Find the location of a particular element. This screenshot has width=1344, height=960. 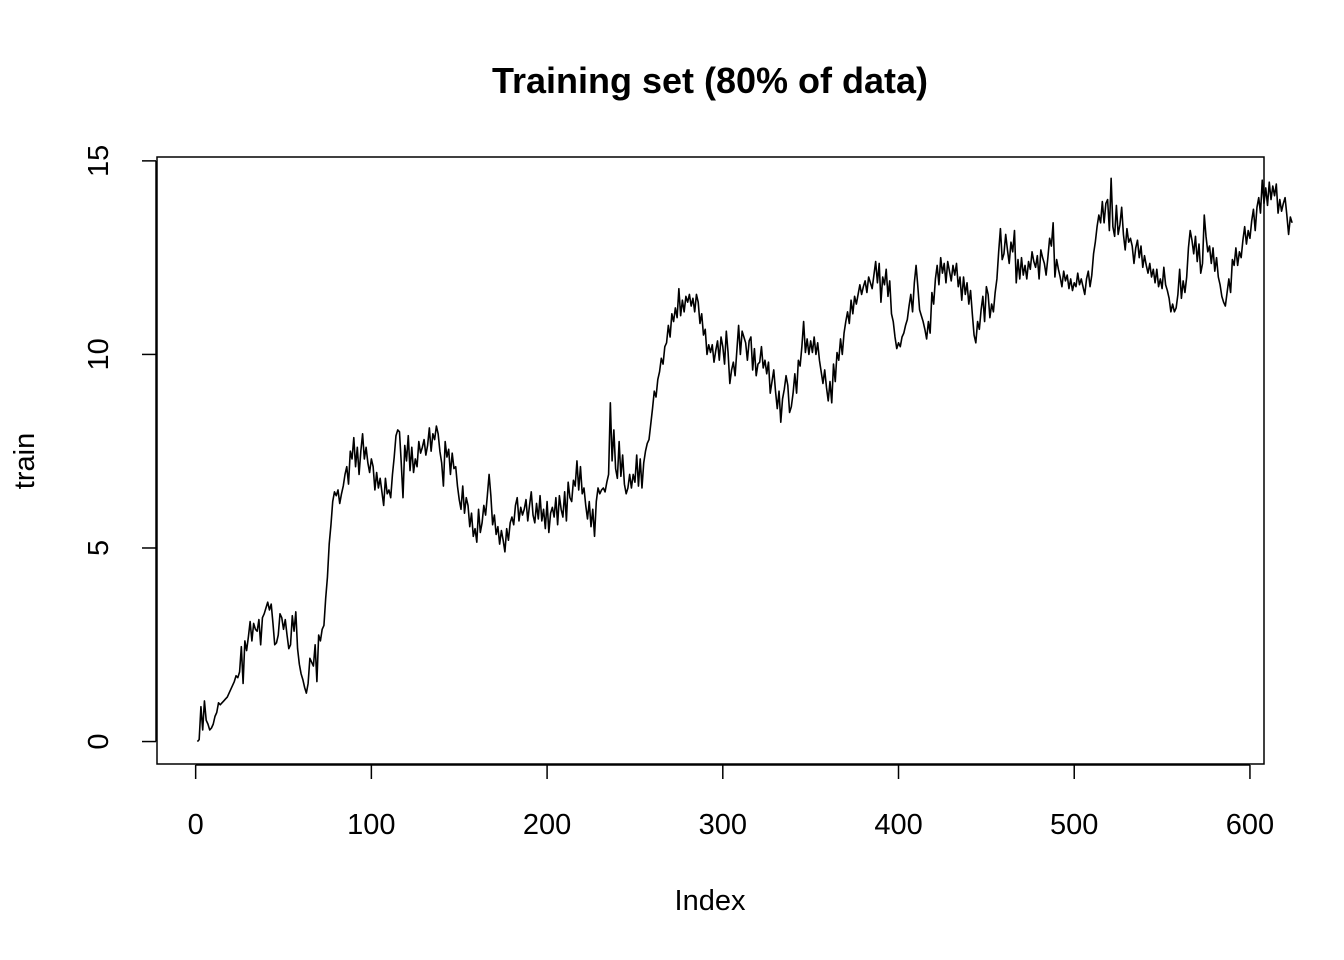

x-axis-label: Index is located at coordinates (710, 901).